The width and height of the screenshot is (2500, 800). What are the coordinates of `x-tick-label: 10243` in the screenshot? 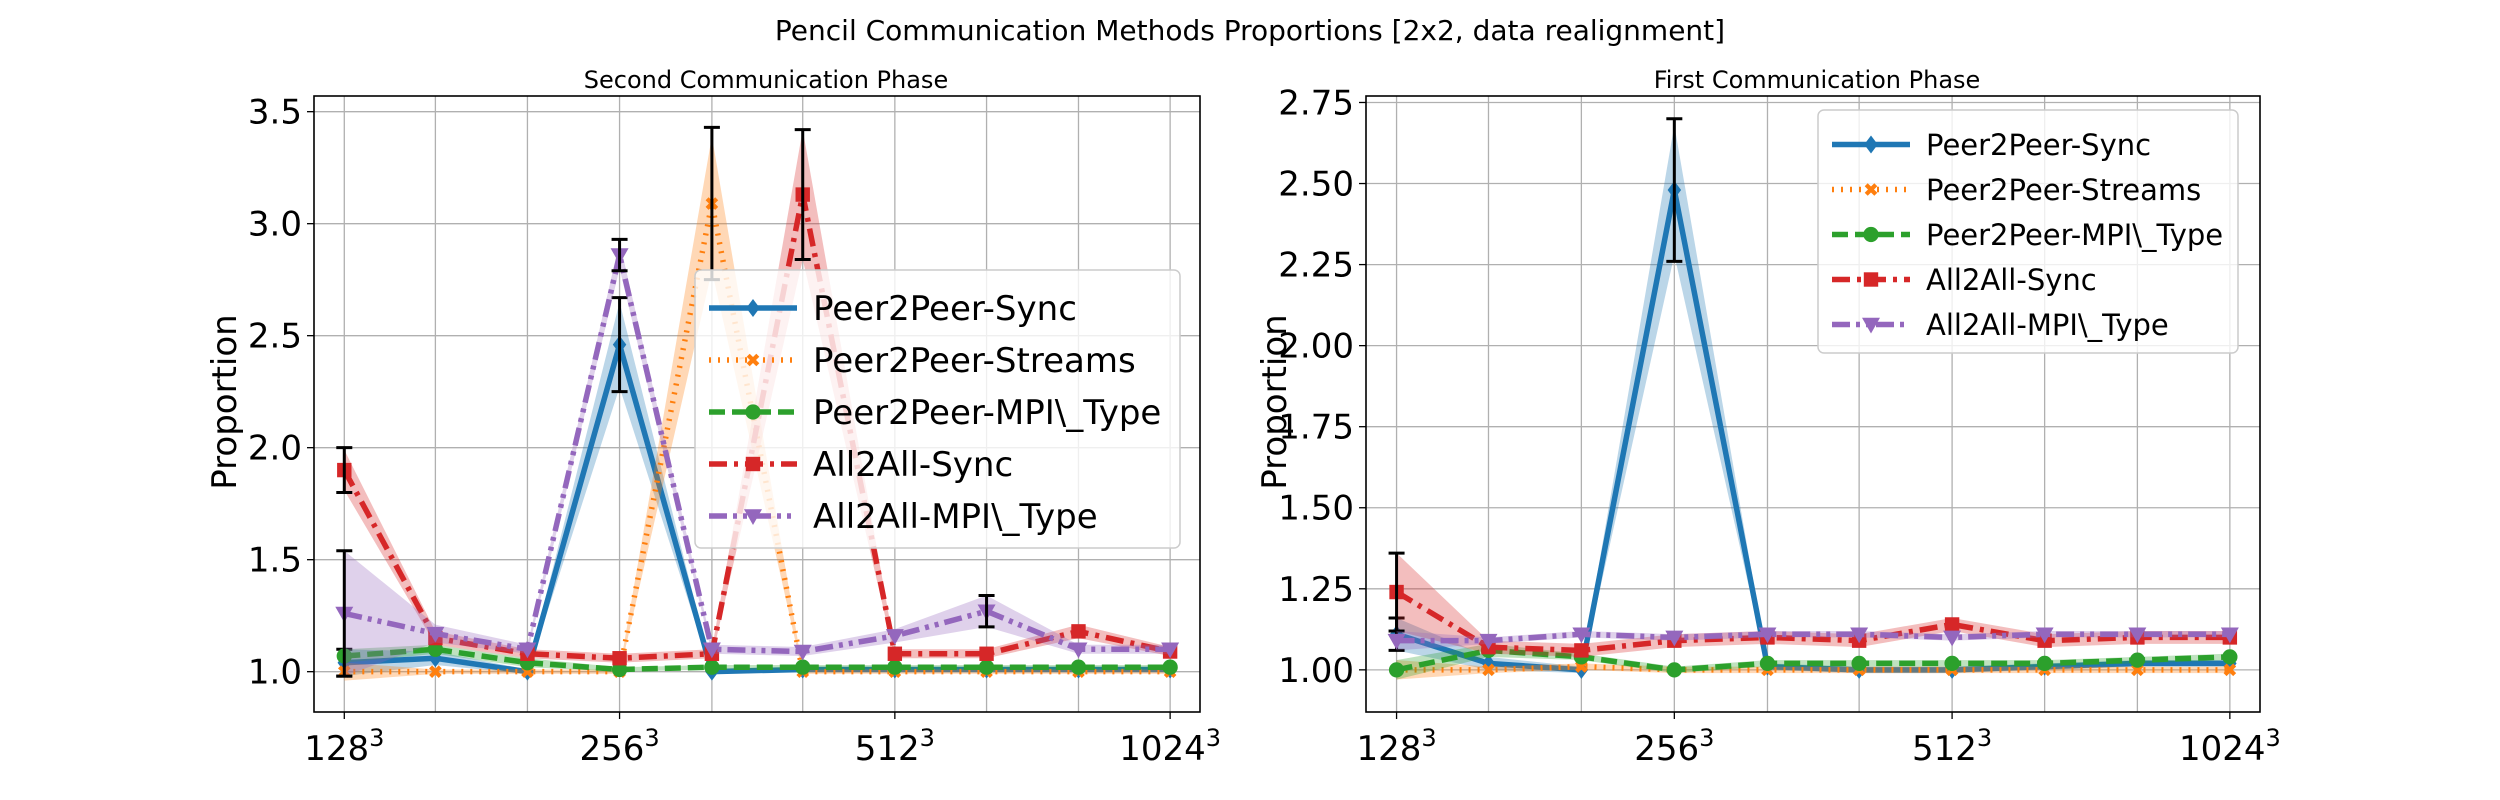 It's located at (1170, 746).